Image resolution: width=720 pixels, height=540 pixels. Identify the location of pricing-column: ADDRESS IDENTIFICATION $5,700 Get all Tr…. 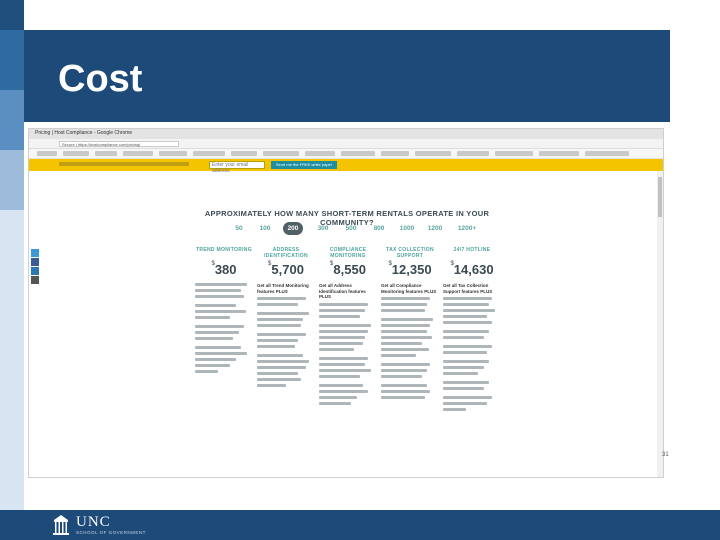
(286, 317).